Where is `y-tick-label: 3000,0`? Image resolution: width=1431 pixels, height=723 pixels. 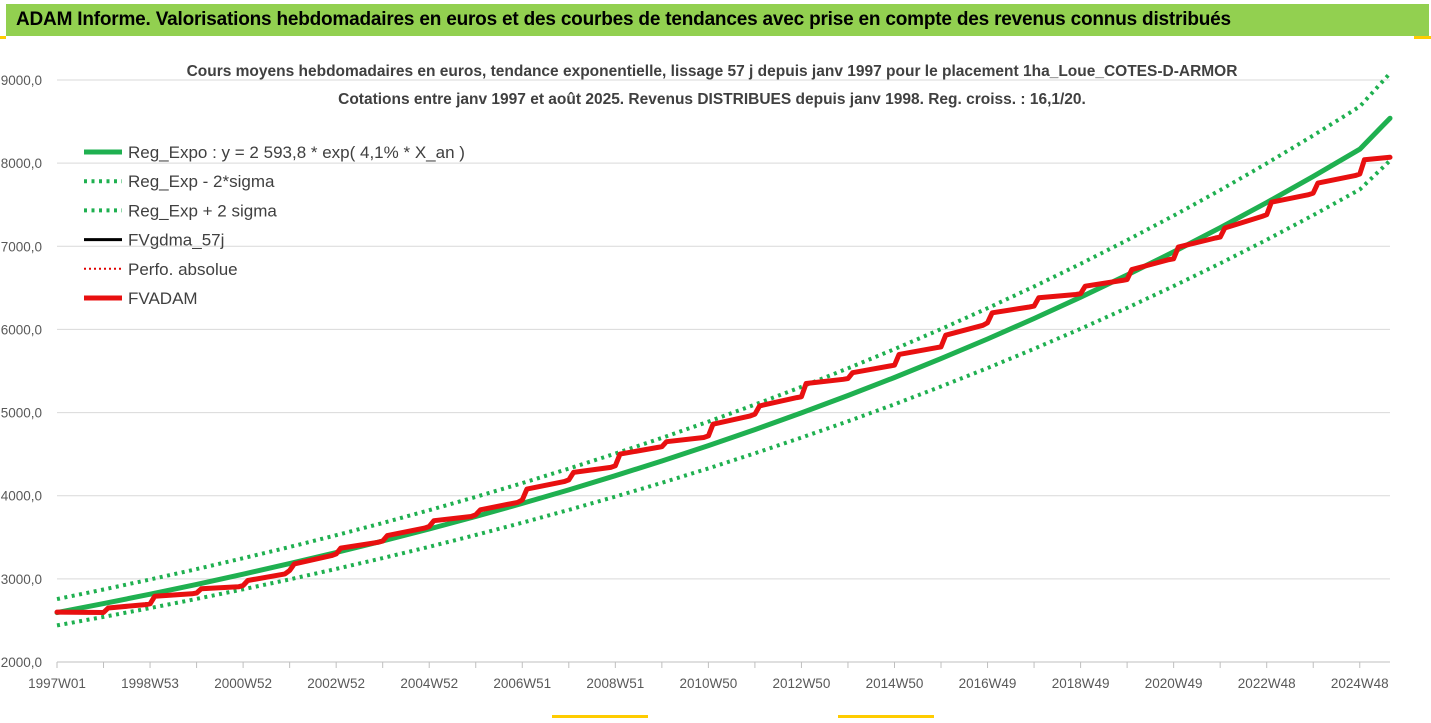
y-tick-label: 3000,0 is located at coordinates (21, 579).